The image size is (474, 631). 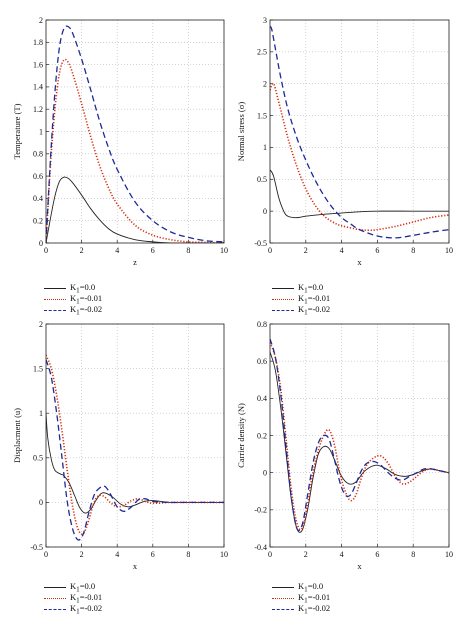 What do you see at coordinates (260, 510) in the screenshot?
I see `y-tick-label: -0.2` at bounding box center [260, 510].